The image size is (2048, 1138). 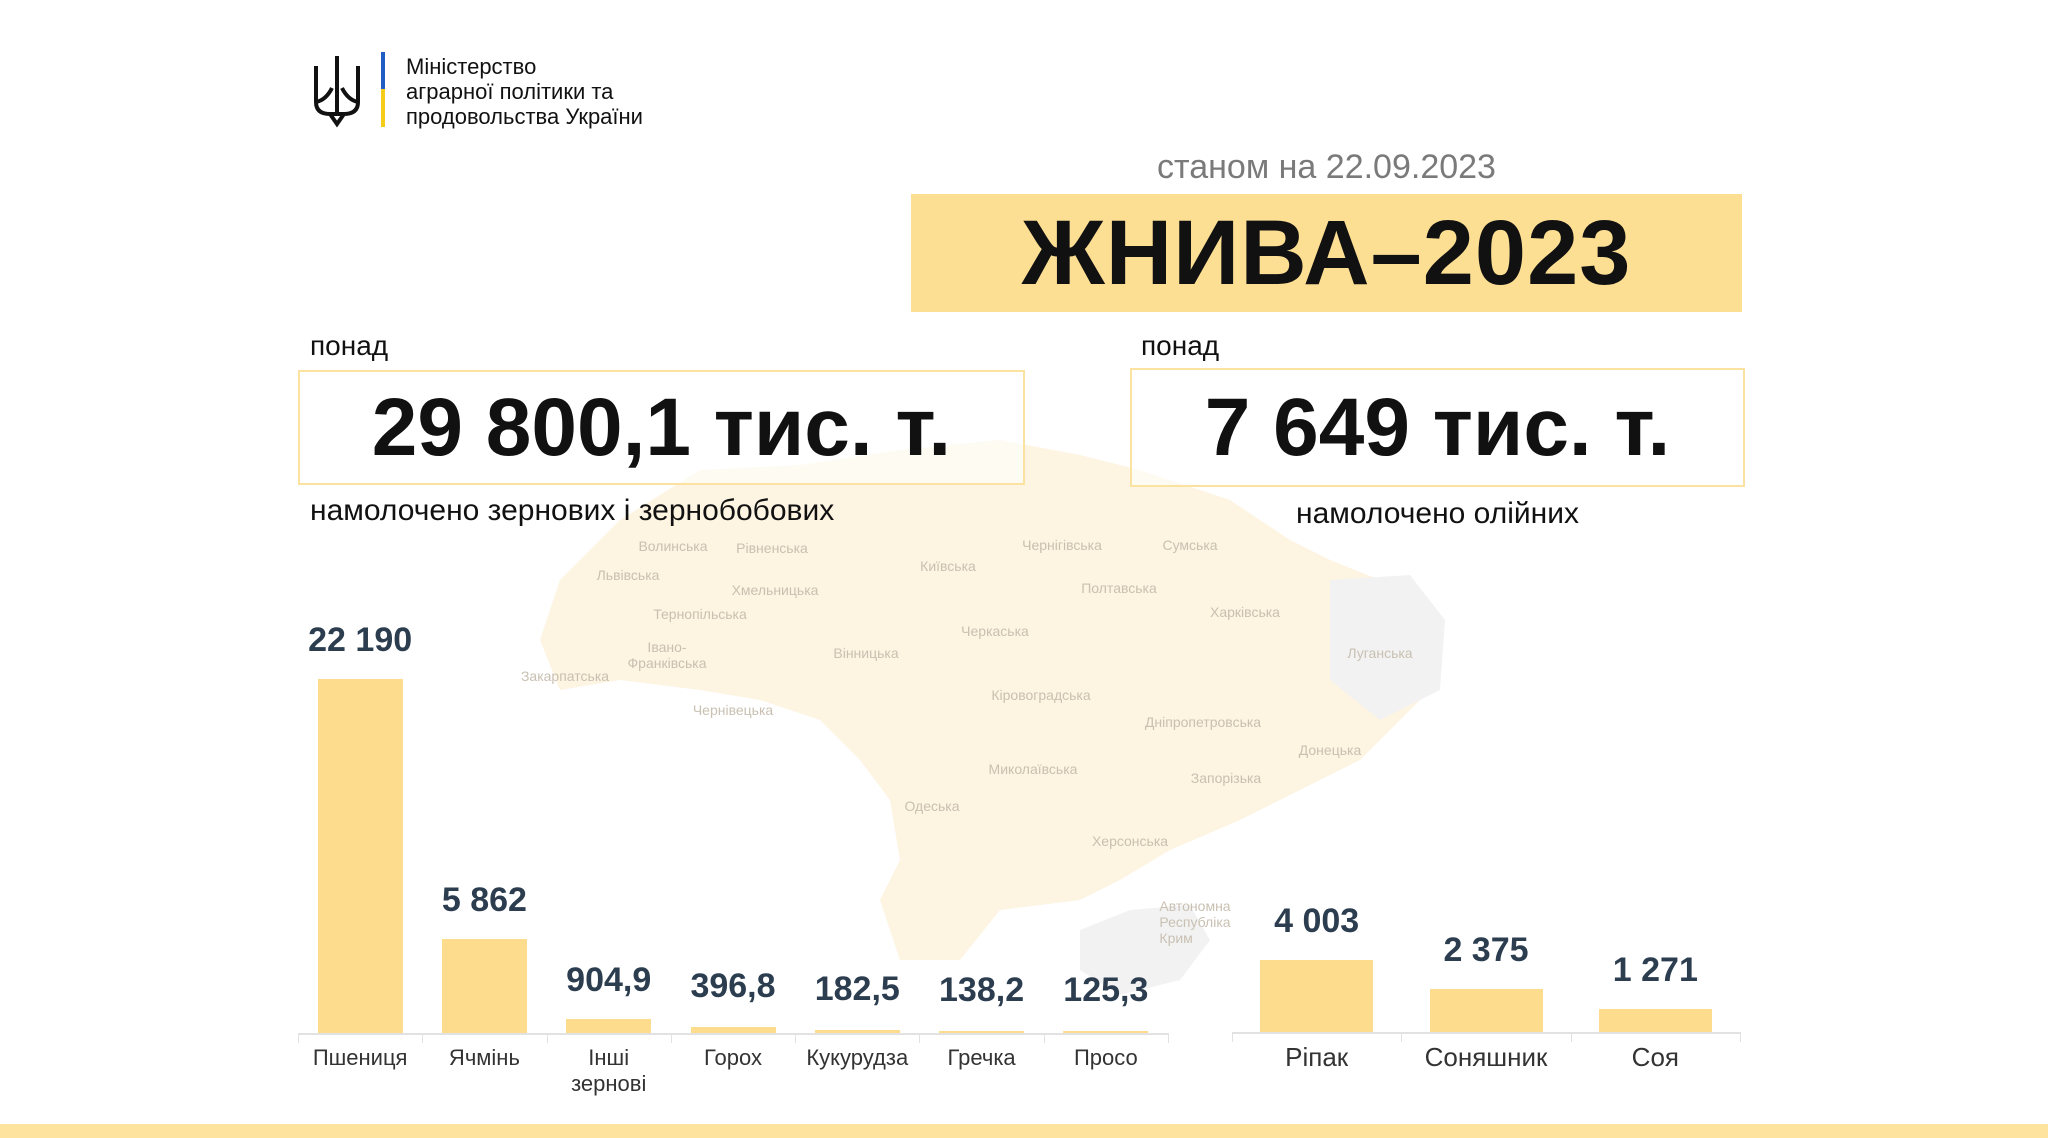 I want to click on map-region-label: Дніпропетровська, so click(x=1203, y=722).